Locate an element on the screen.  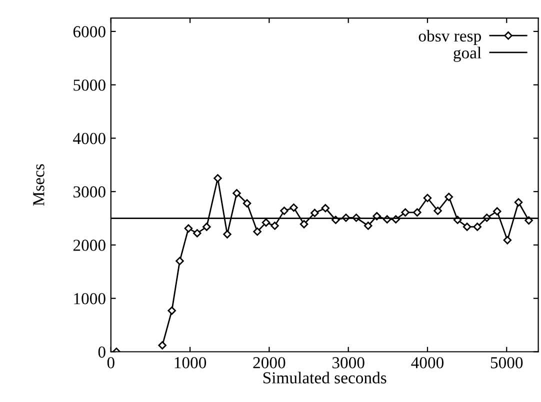
x-tick-label: 4000 is located at coordinates (427, 362).